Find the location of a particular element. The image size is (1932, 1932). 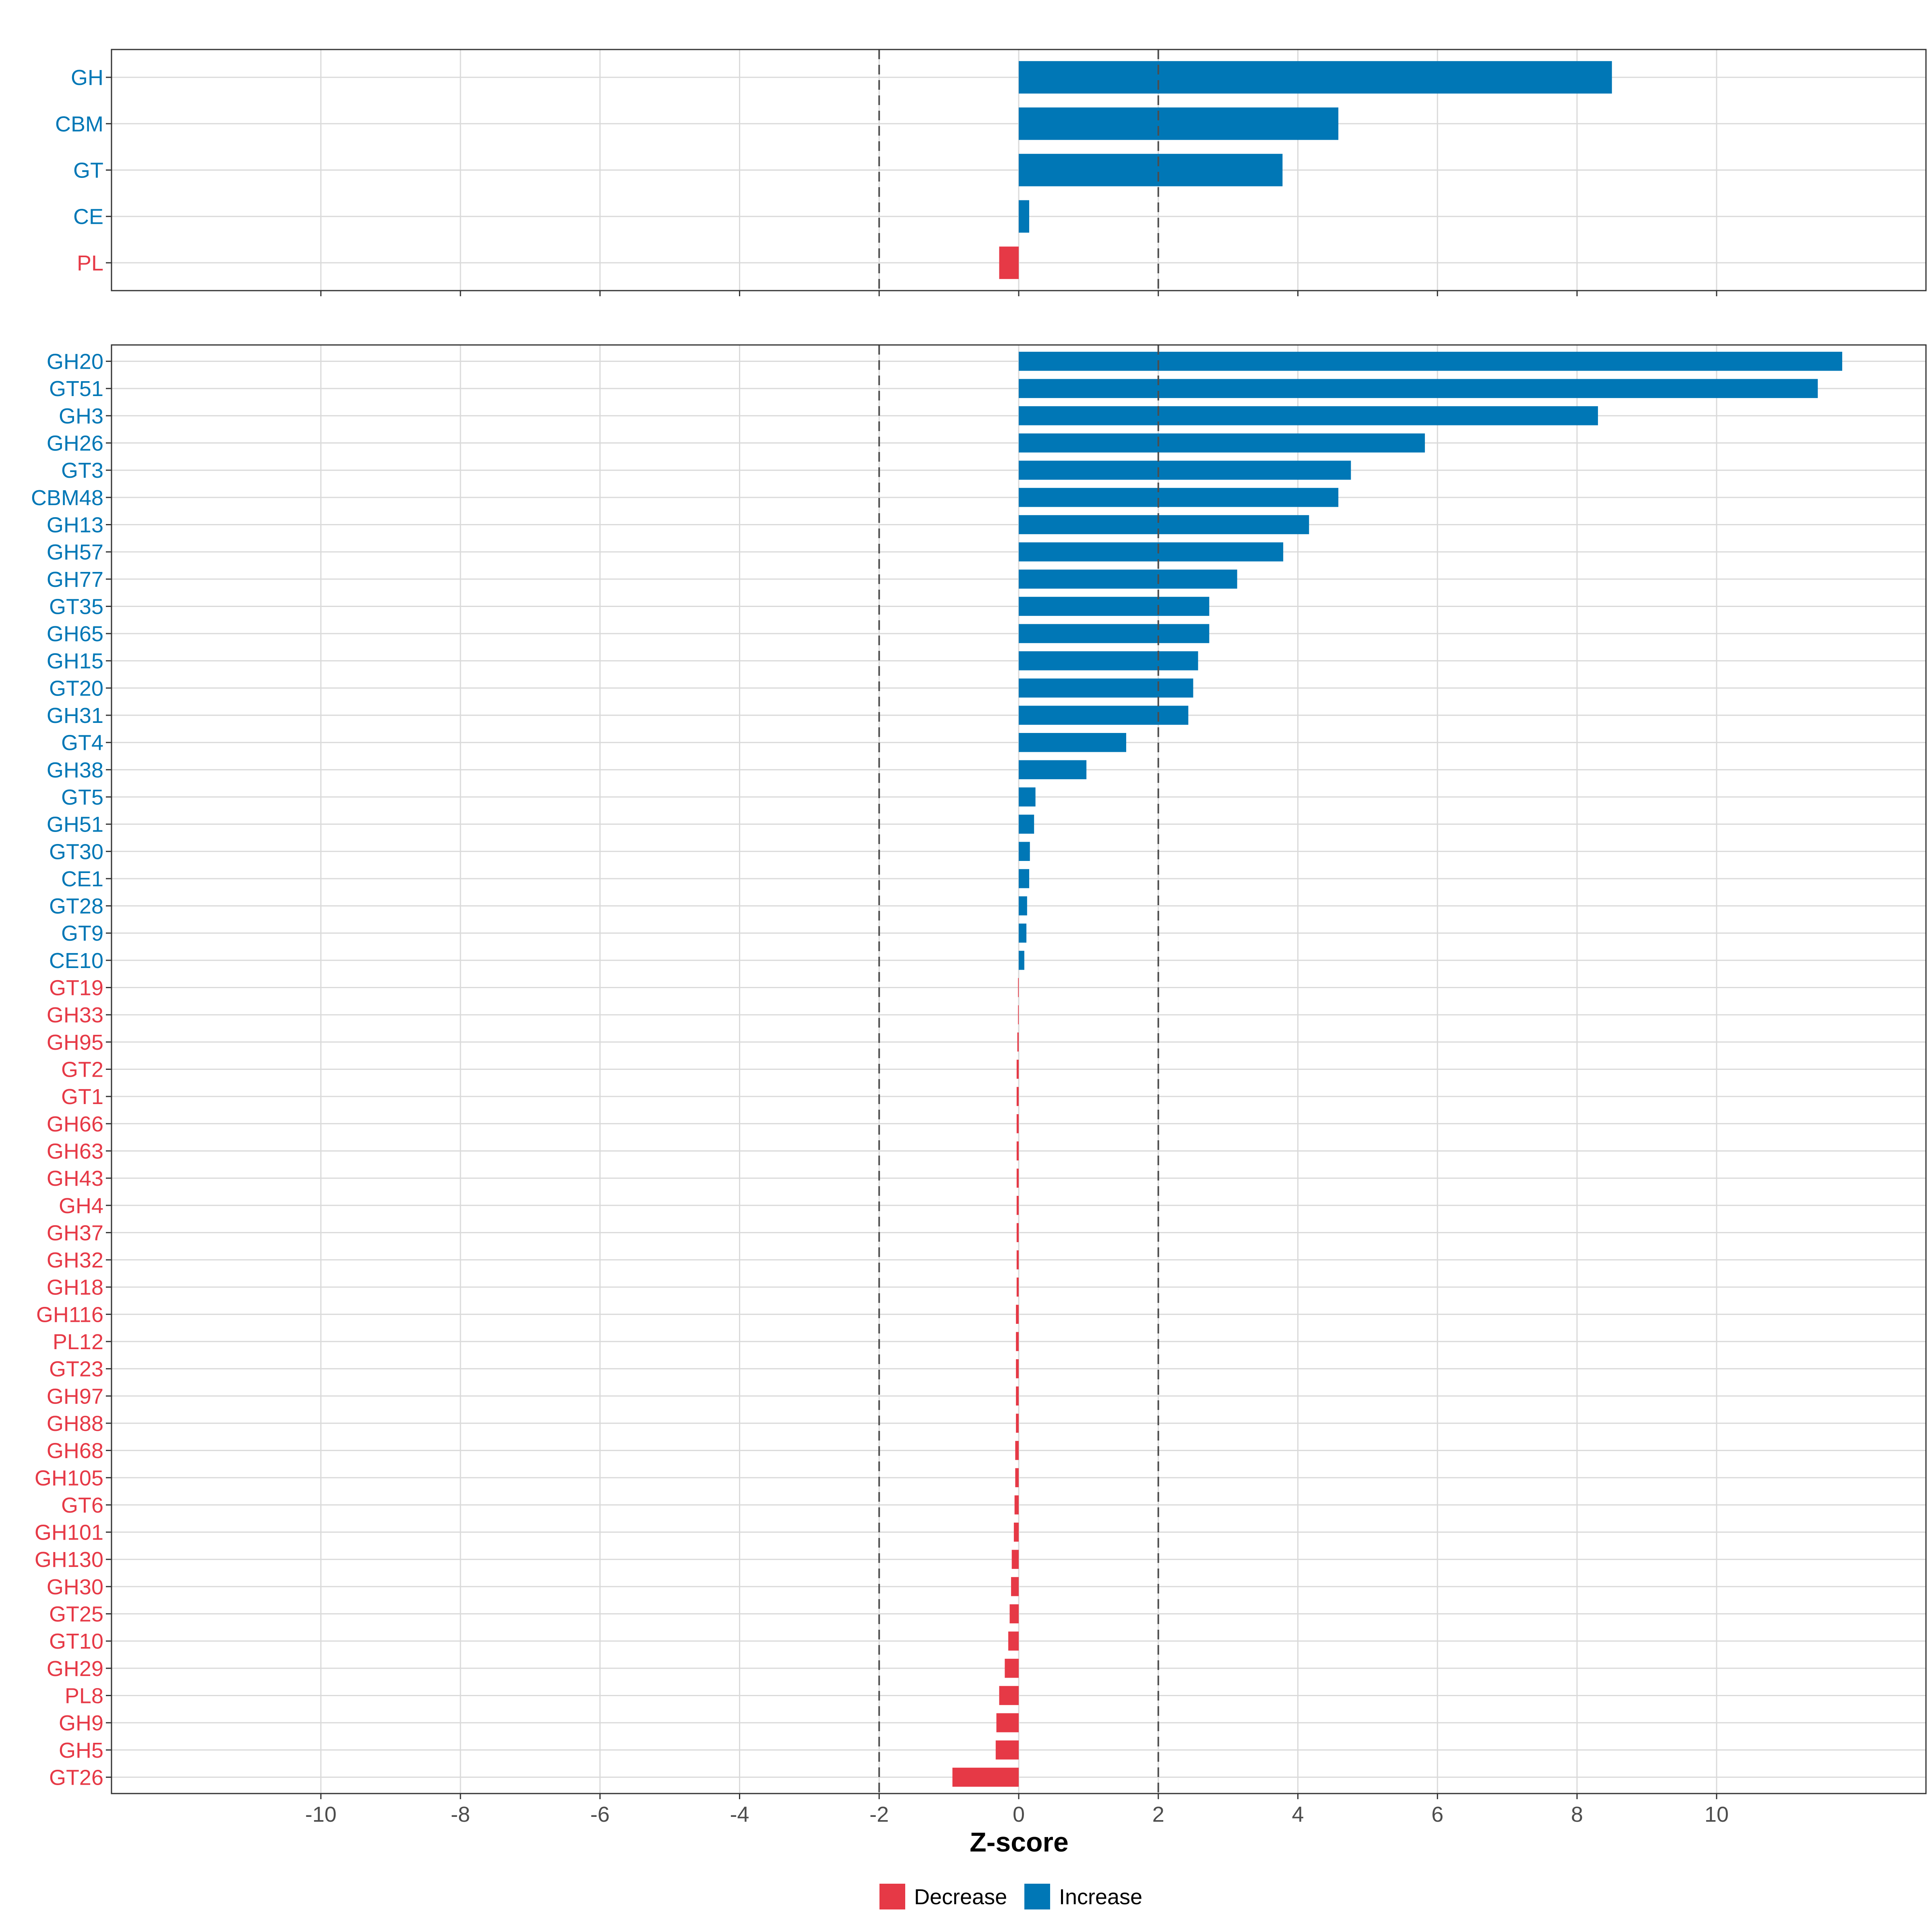

bar-GH37 is located at coordinates (1017, 1233).